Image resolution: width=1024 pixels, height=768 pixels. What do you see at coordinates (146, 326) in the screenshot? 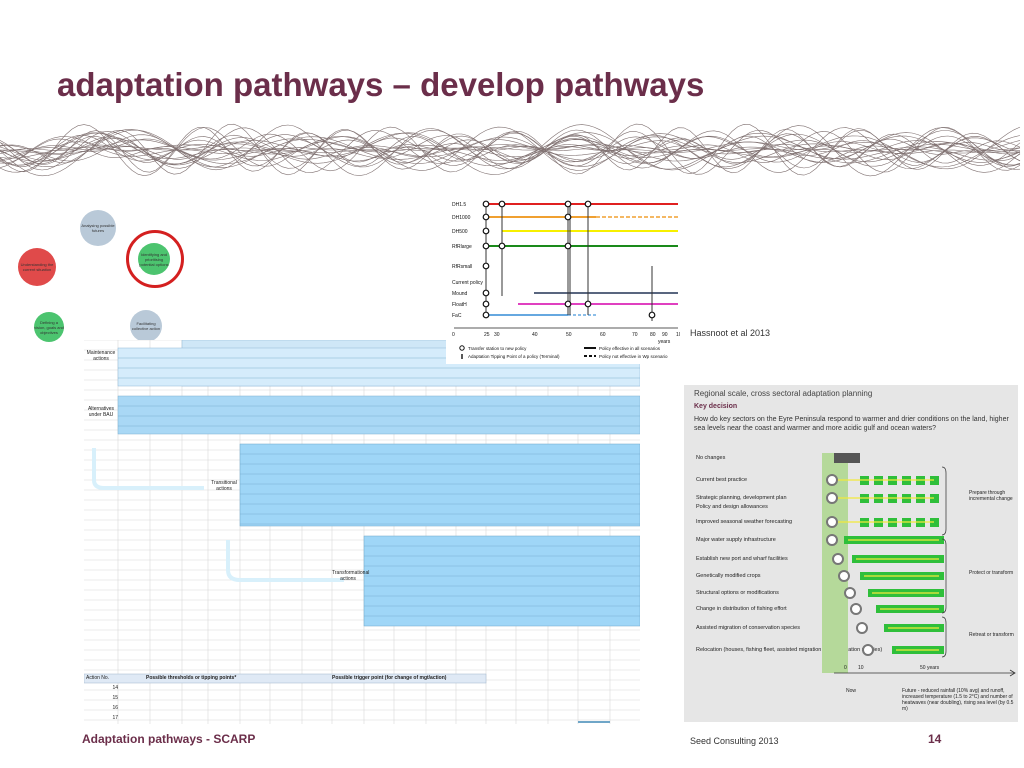
I see `cycle-step-facilitating: Facilitating collective action` at bounding box center [146, 326].